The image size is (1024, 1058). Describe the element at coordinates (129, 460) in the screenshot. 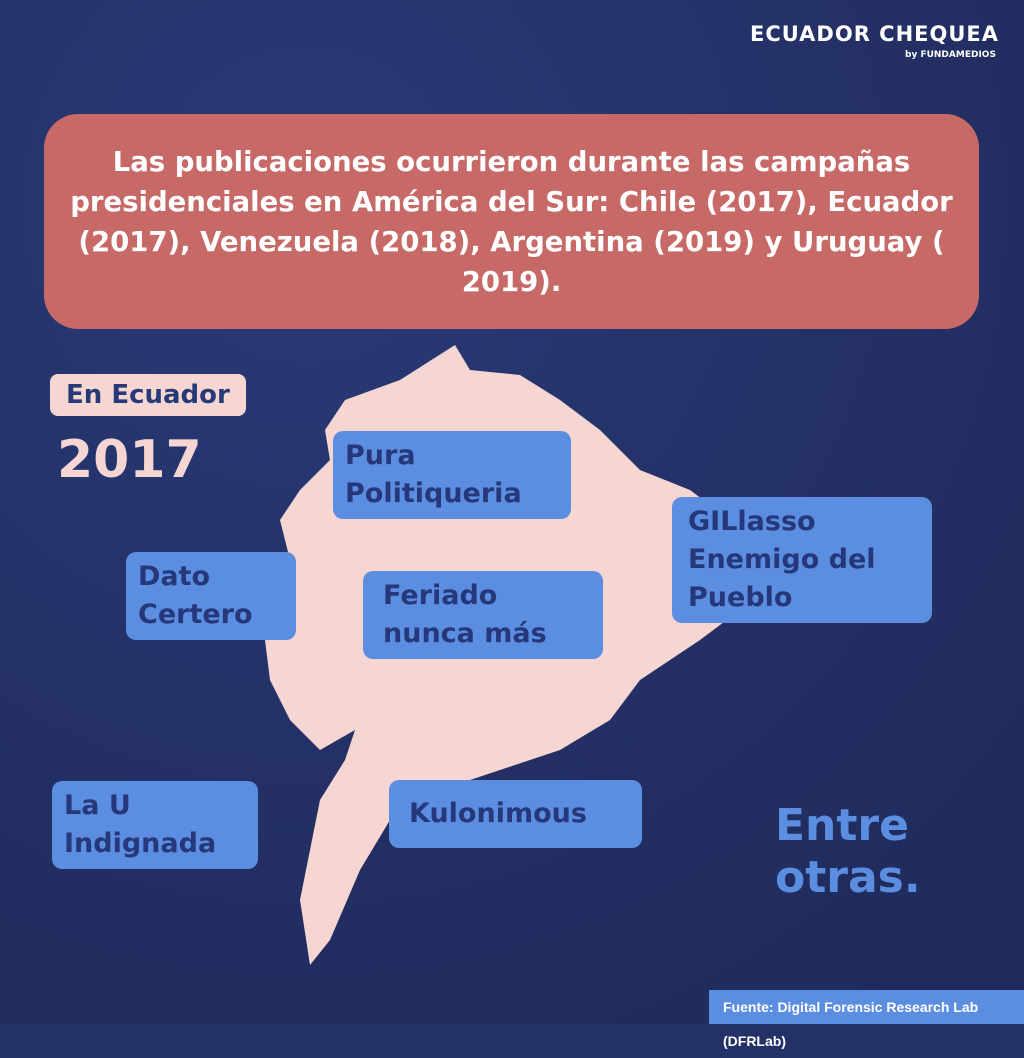

I see `year: 2017` at that location.